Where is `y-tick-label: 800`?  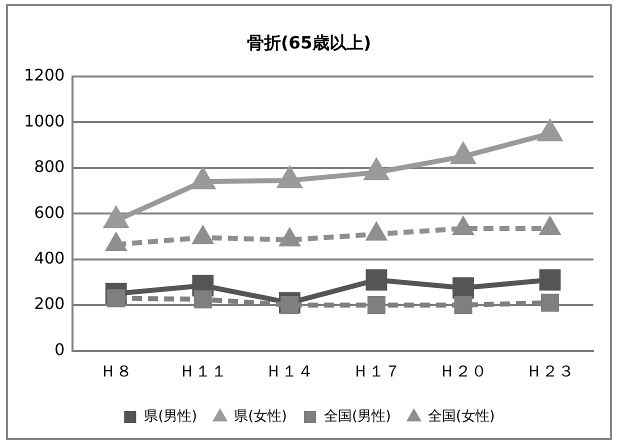
y-tick-label: 800 is located at coordinates (49, 166).